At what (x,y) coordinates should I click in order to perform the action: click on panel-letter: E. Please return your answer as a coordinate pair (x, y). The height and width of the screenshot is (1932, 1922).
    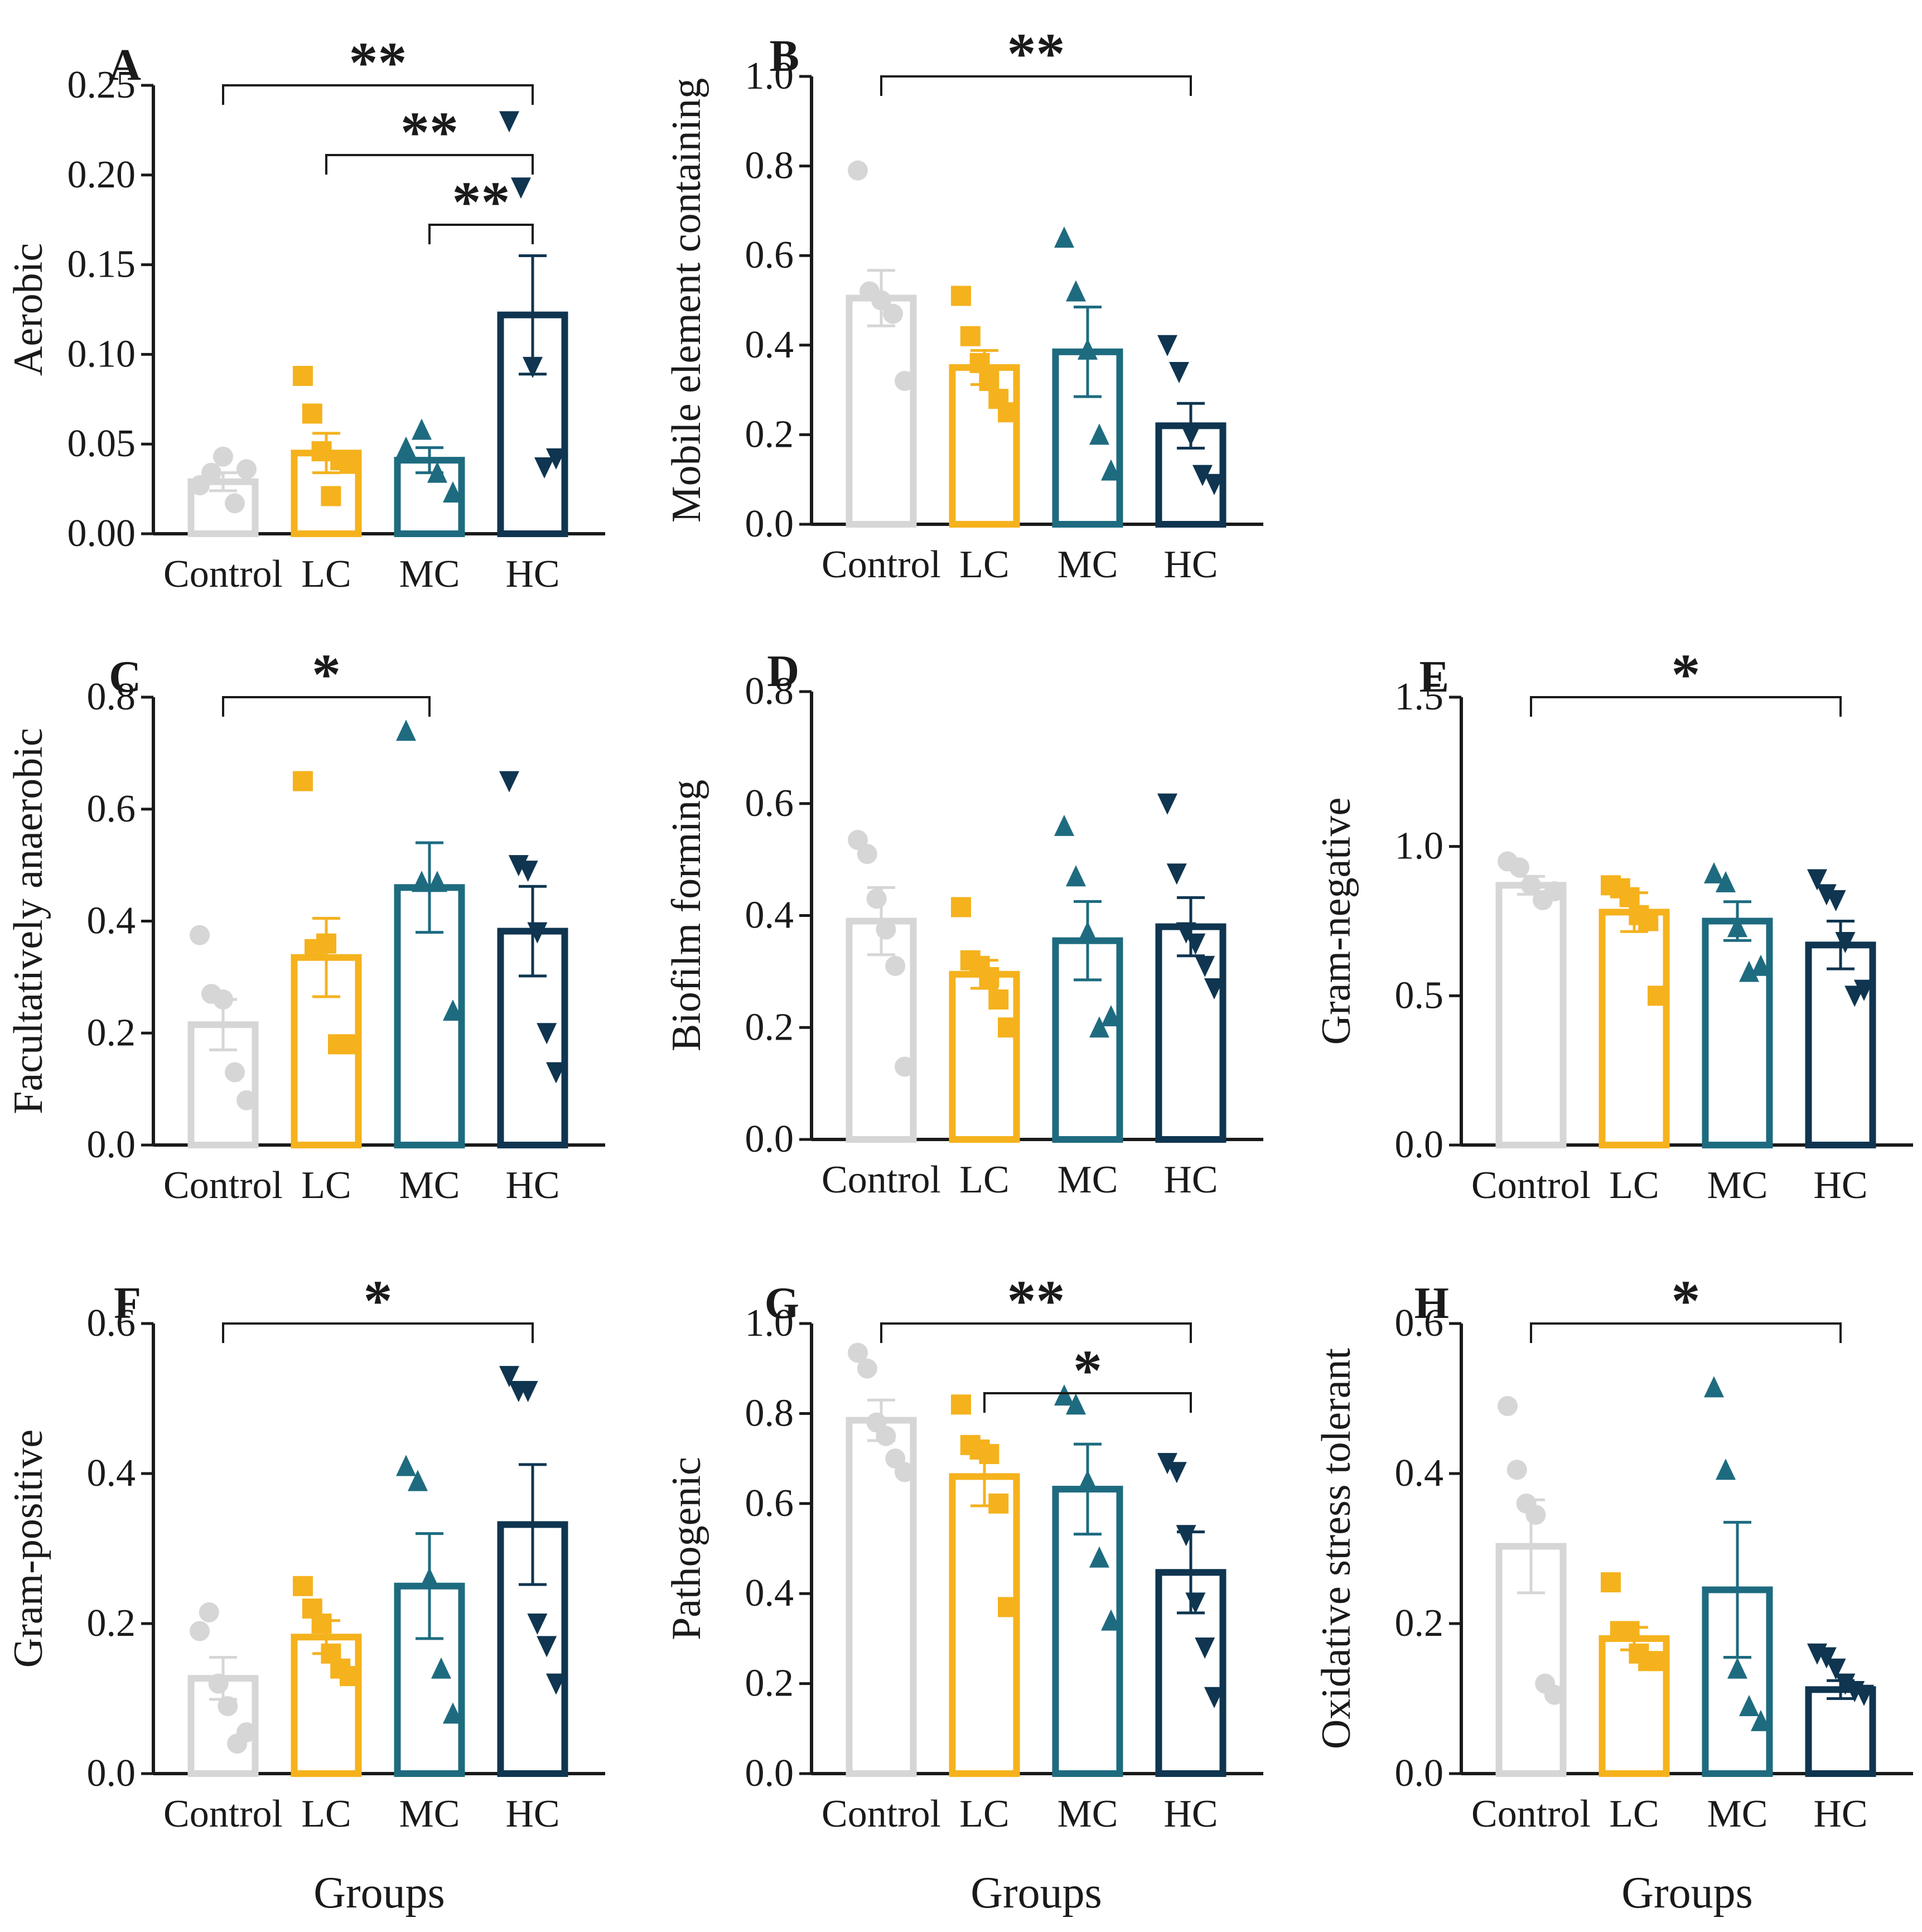
    Looking at the image, I should click on (1434, 677).